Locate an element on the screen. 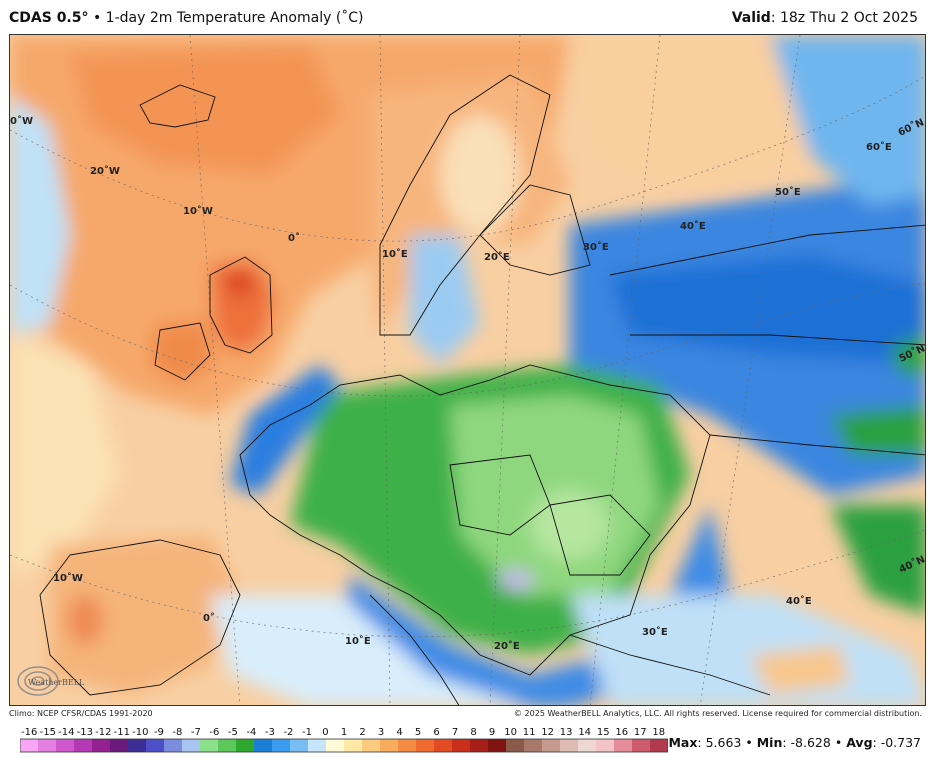 This screenshot has width=935, height=768. colorbar-tick-label: -13 is located at coordinates (85, 732).